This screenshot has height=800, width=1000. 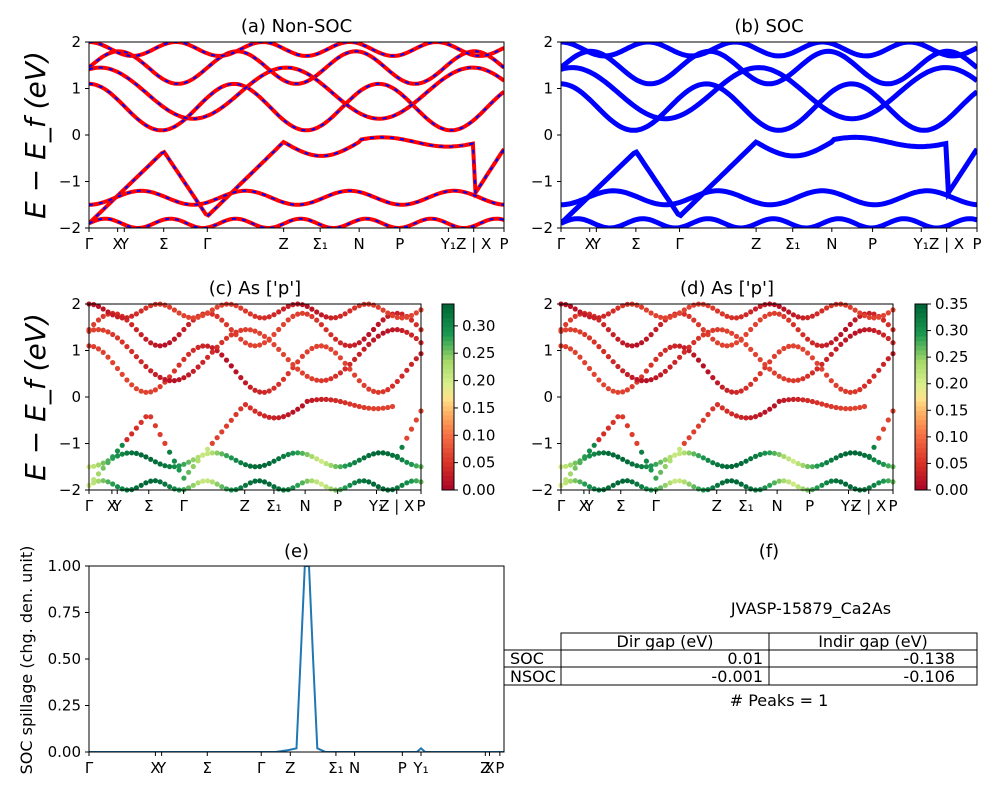 I want to click on ytick-label: 2, so click(x=76, y=42).